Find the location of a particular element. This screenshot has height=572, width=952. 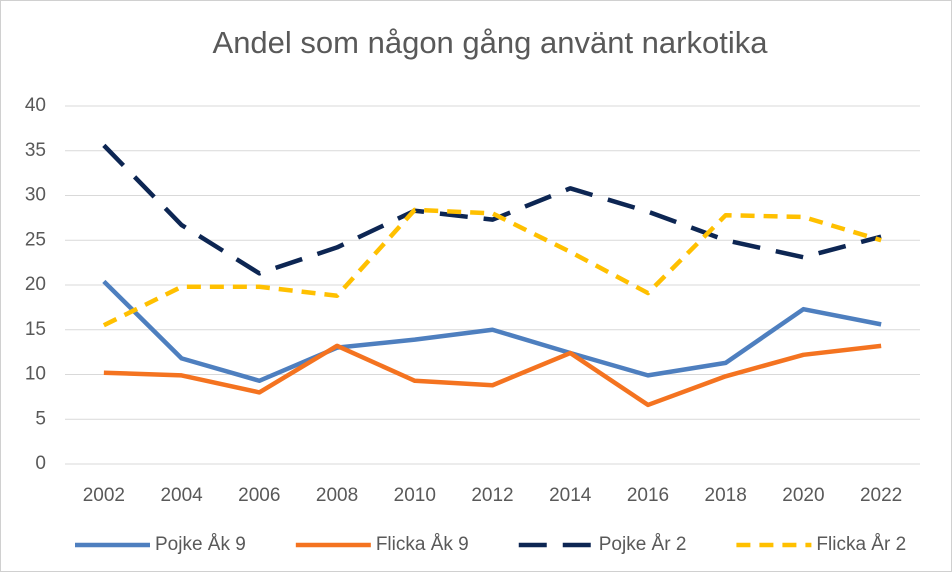

x-tick-label: 2016 is located at coordinates (648, 495).